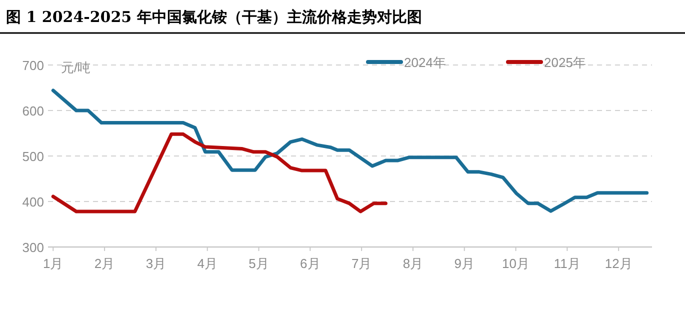  I want to click on legend-label: 2025年, so click(565, 62).